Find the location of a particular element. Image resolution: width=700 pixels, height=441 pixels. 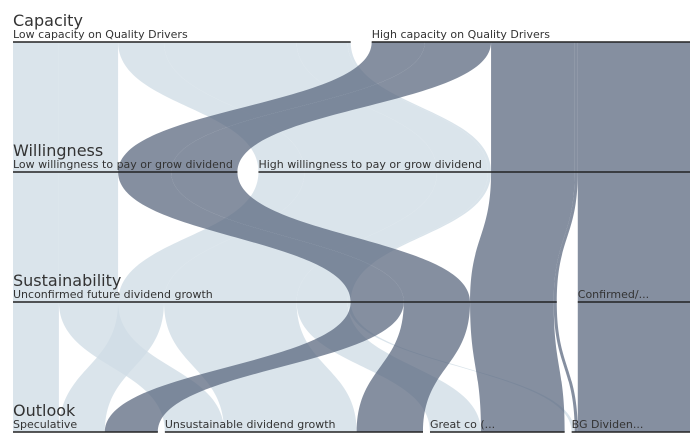

ribbon-cap_low-will_high-sus_unconf-out_bg-seg2 is located at coordinates (461, 367).